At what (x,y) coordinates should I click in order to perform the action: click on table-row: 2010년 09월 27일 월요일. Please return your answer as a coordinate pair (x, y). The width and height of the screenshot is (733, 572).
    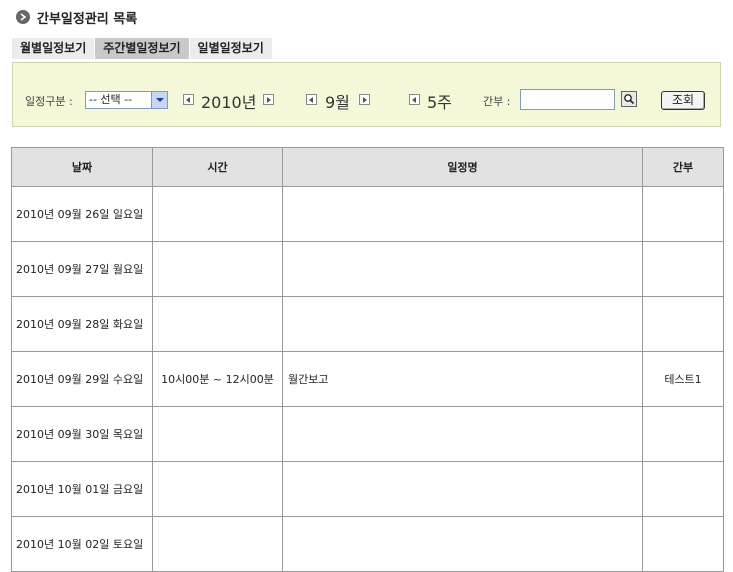
    Looking at the image, I should click on (367, 269).